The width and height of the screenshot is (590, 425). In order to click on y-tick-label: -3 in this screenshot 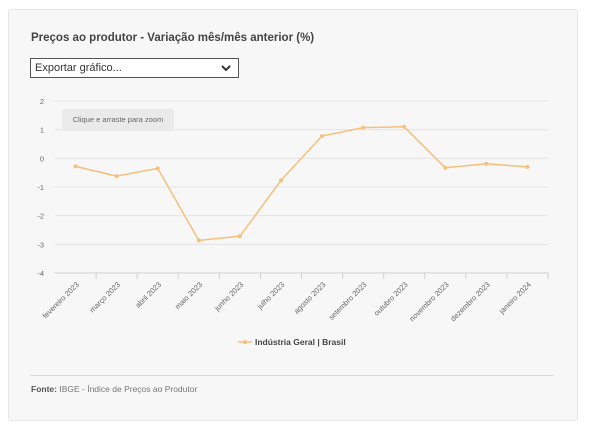, I will do `click(40, 244)`.